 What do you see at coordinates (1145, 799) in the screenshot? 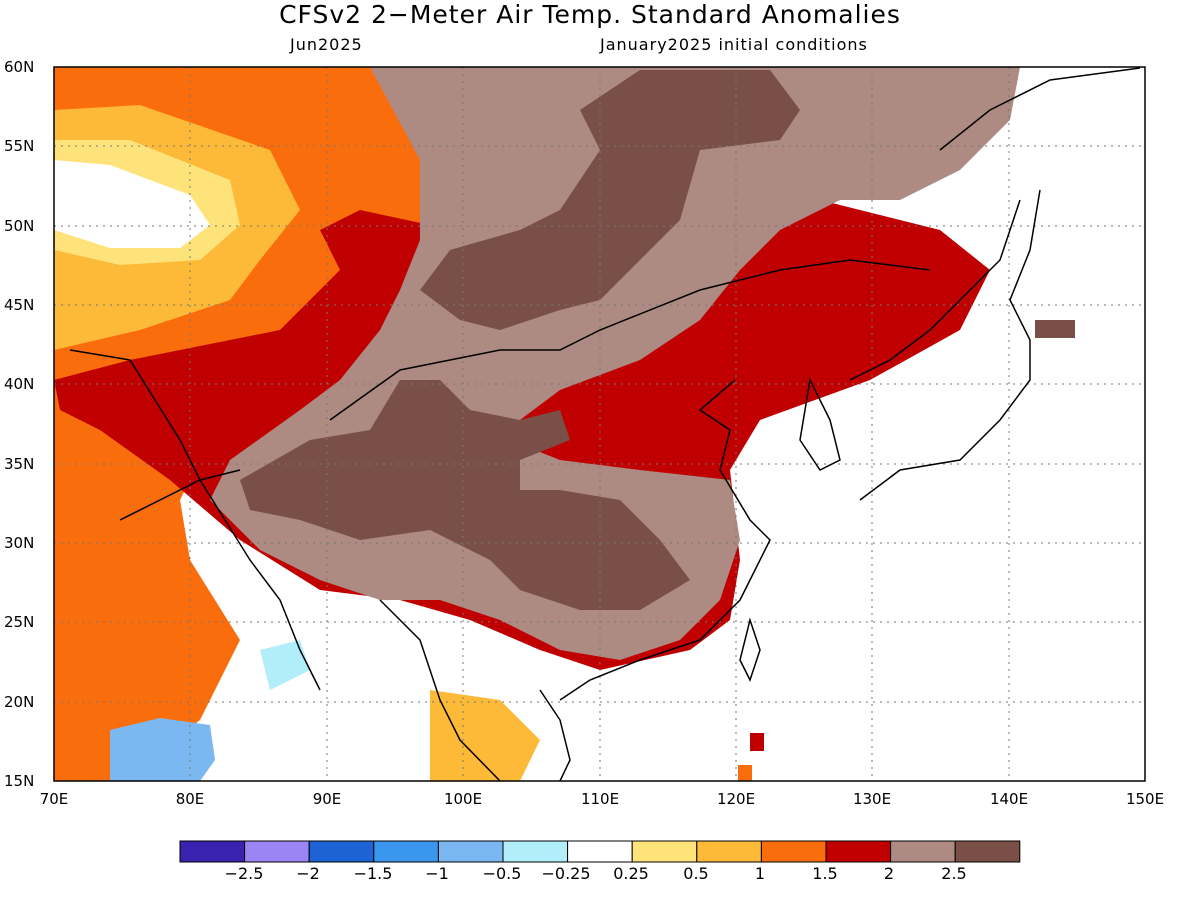
I see `lon-label: 150E` at bounding box center [1145, 799].